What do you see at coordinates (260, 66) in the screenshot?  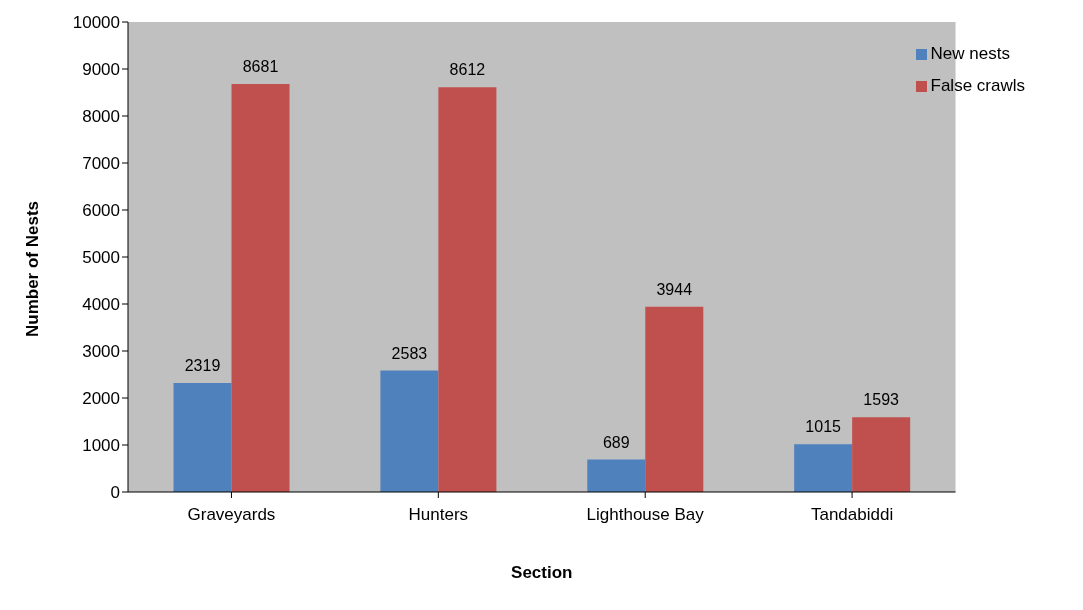 I see `data-label: 8681` at bounding box center [260, 66].